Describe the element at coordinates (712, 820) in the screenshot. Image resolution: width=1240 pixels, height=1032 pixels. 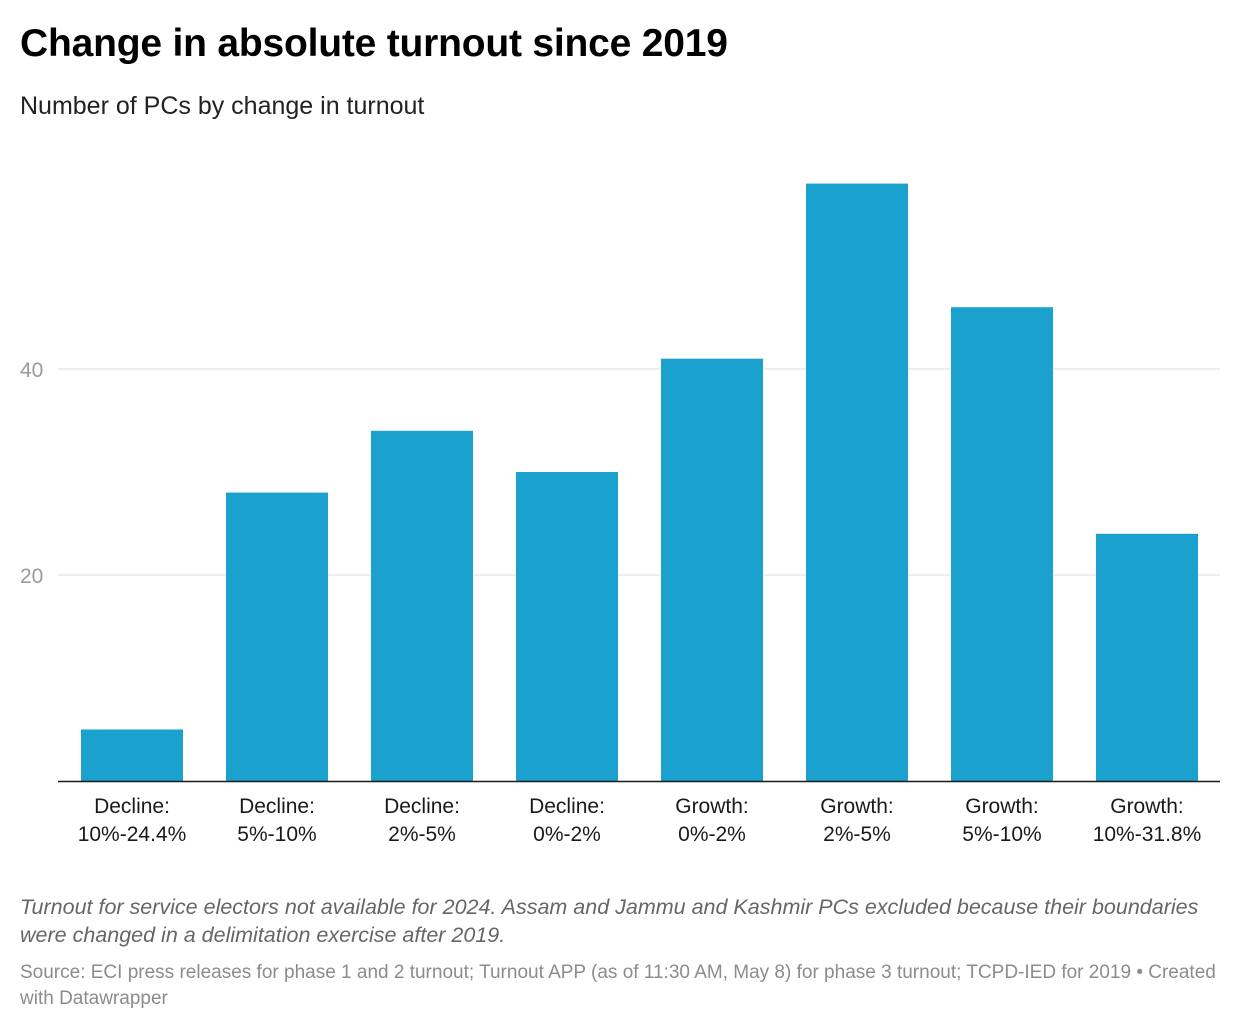
I see `category-label-4: Growth: 0%-2%` at that location.